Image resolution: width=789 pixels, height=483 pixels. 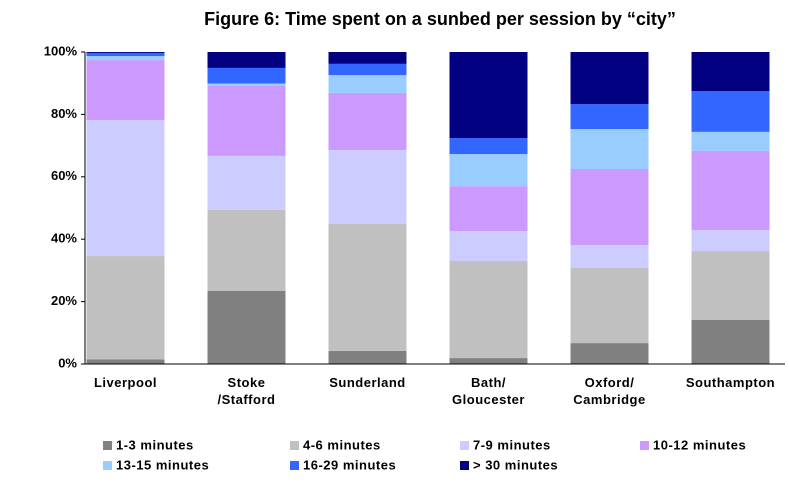 What do you see at coordinates (246, 391) in the screenshot?
I see `x-tick-label: Stoke /Stafford` at bounding box center [246, 391].